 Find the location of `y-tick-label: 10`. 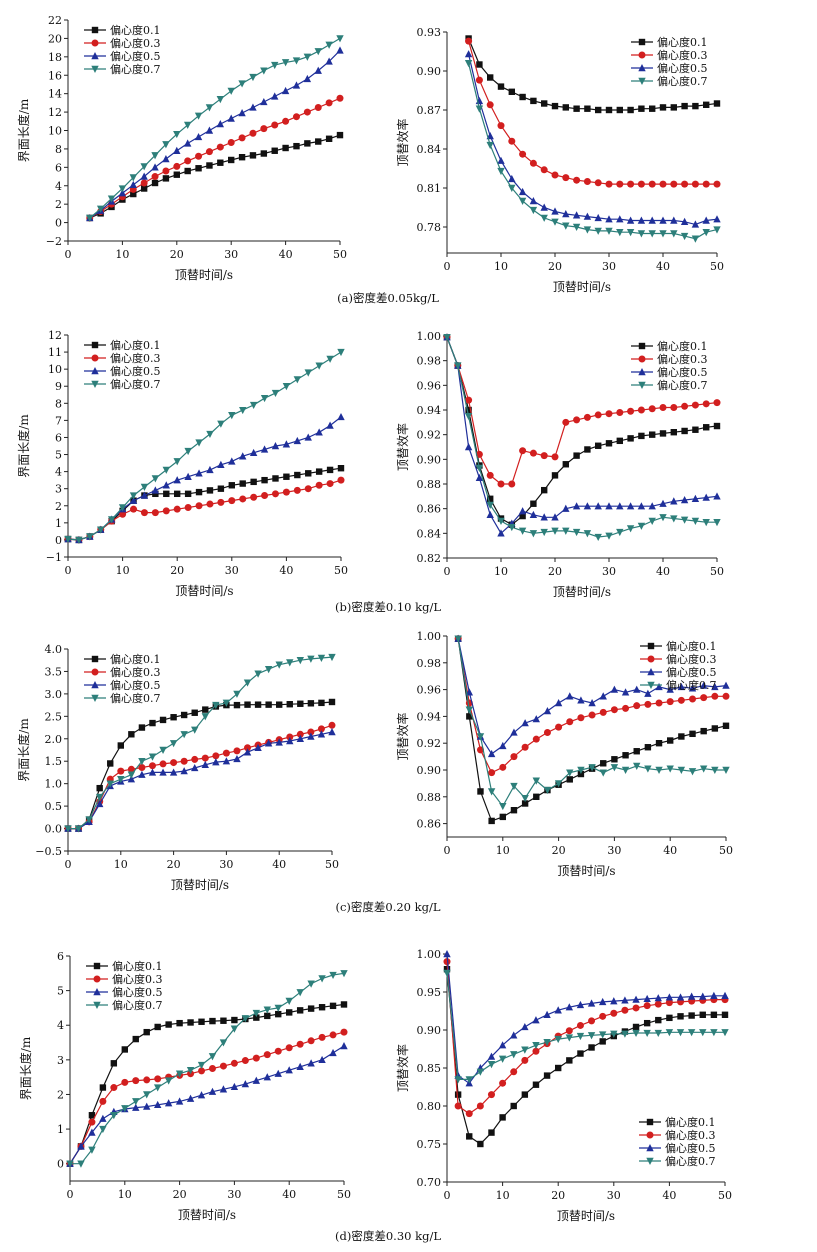

y-tick-label: 10 is located at coordinates (55, 369).